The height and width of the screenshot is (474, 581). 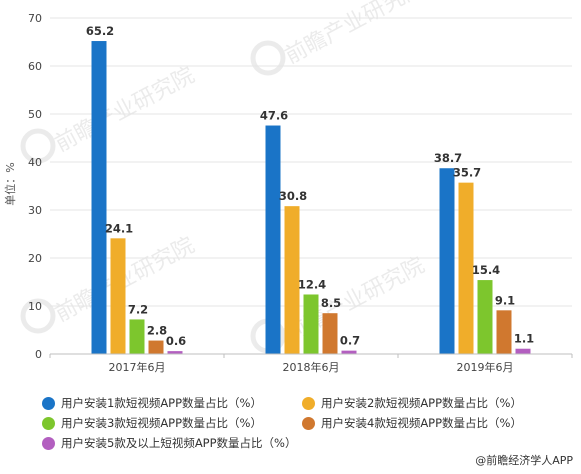 I want to click on legend-item: 用户安装2款短视频APP数量占比（%）, so click(x=412, y=403).